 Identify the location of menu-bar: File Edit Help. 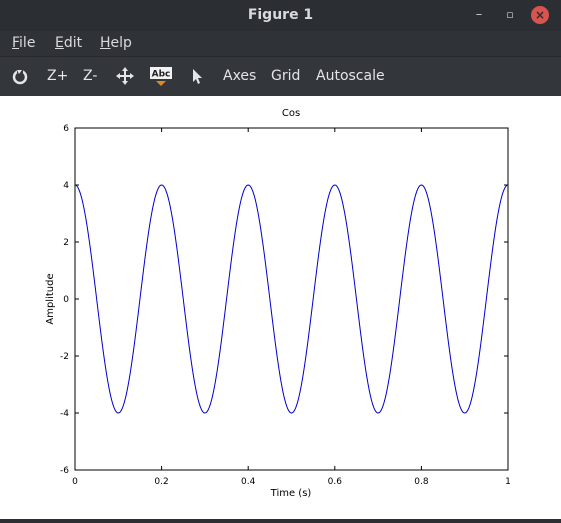
(280, 43).